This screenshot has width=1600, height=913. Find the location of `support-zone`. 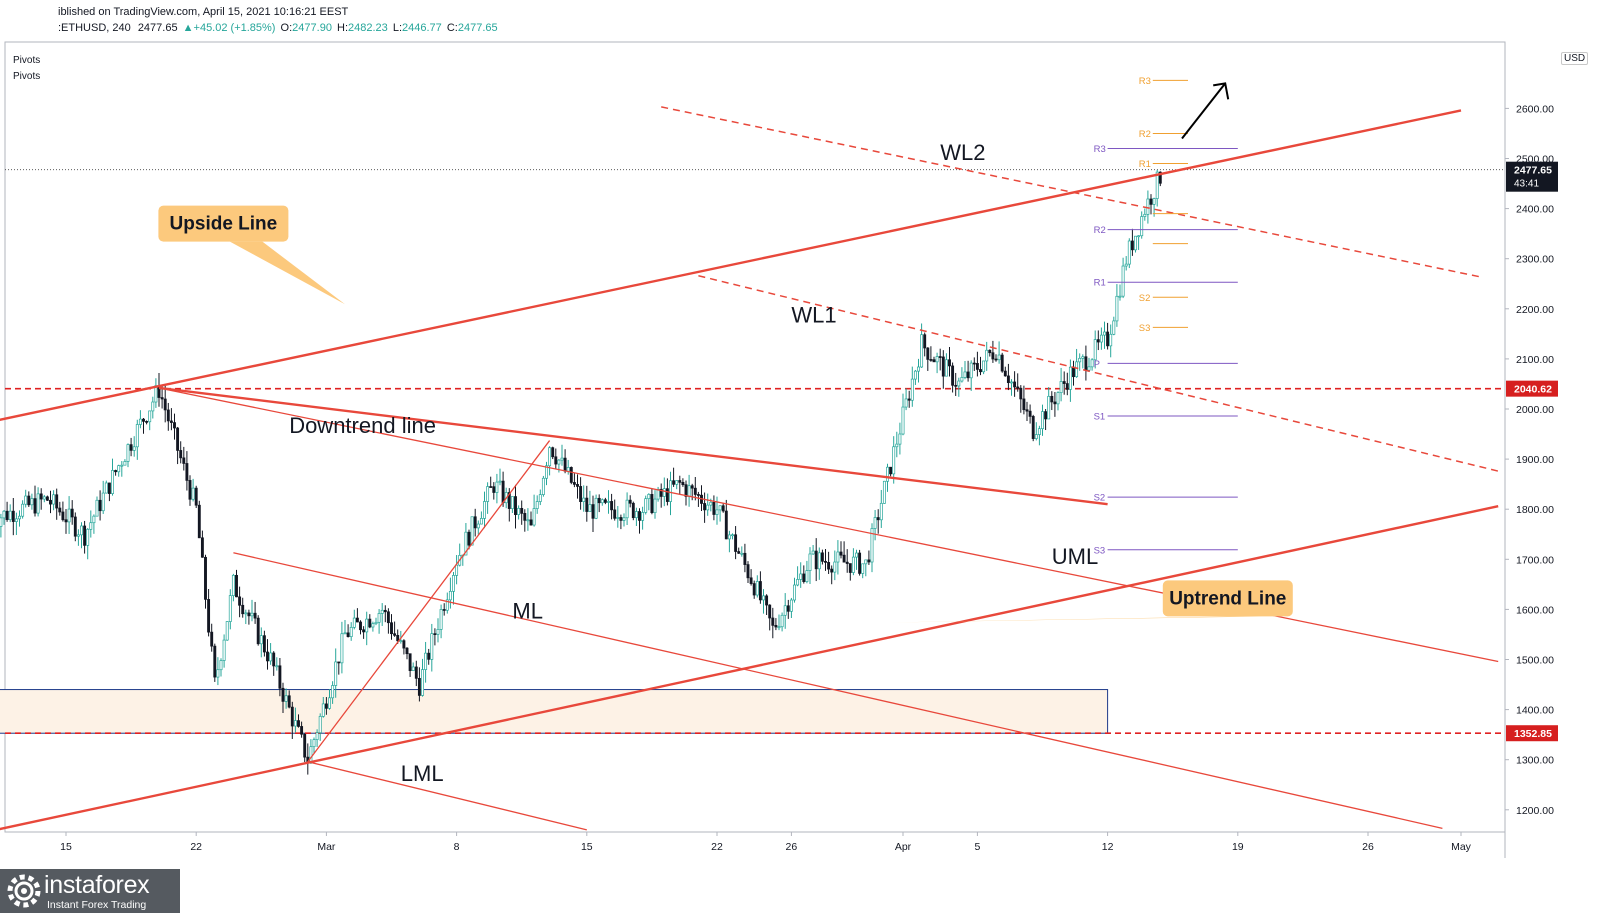

support-zone is located at coordinates (554, 711).